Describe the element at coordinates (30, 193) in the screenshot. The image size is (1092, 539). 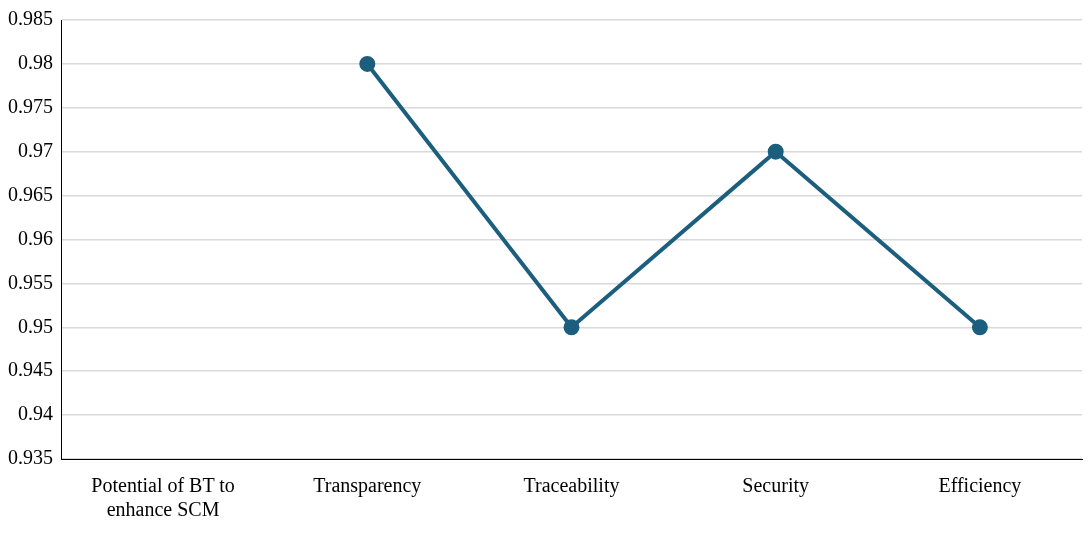
I see `y-tick-label: 0.965` at that location.